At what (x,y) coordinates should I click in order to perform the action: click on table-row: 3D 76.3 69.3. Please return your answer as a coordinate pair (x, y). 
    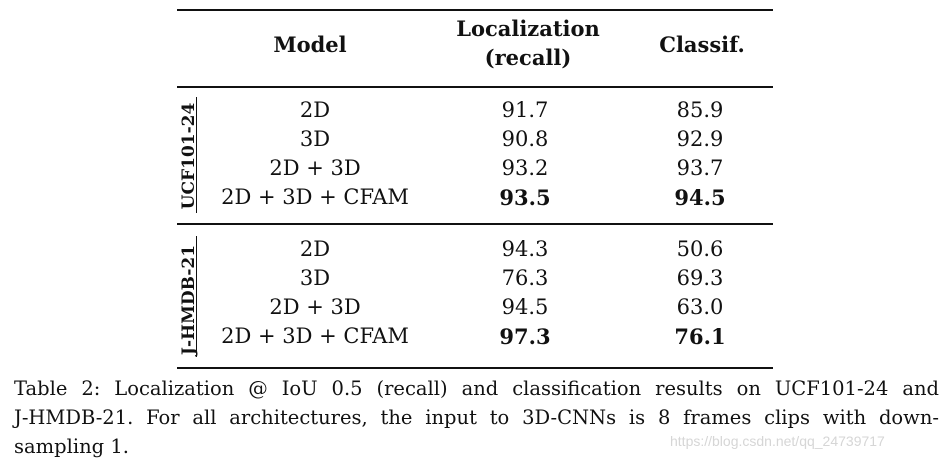
    Looking at the image, I should click on (486, 278).